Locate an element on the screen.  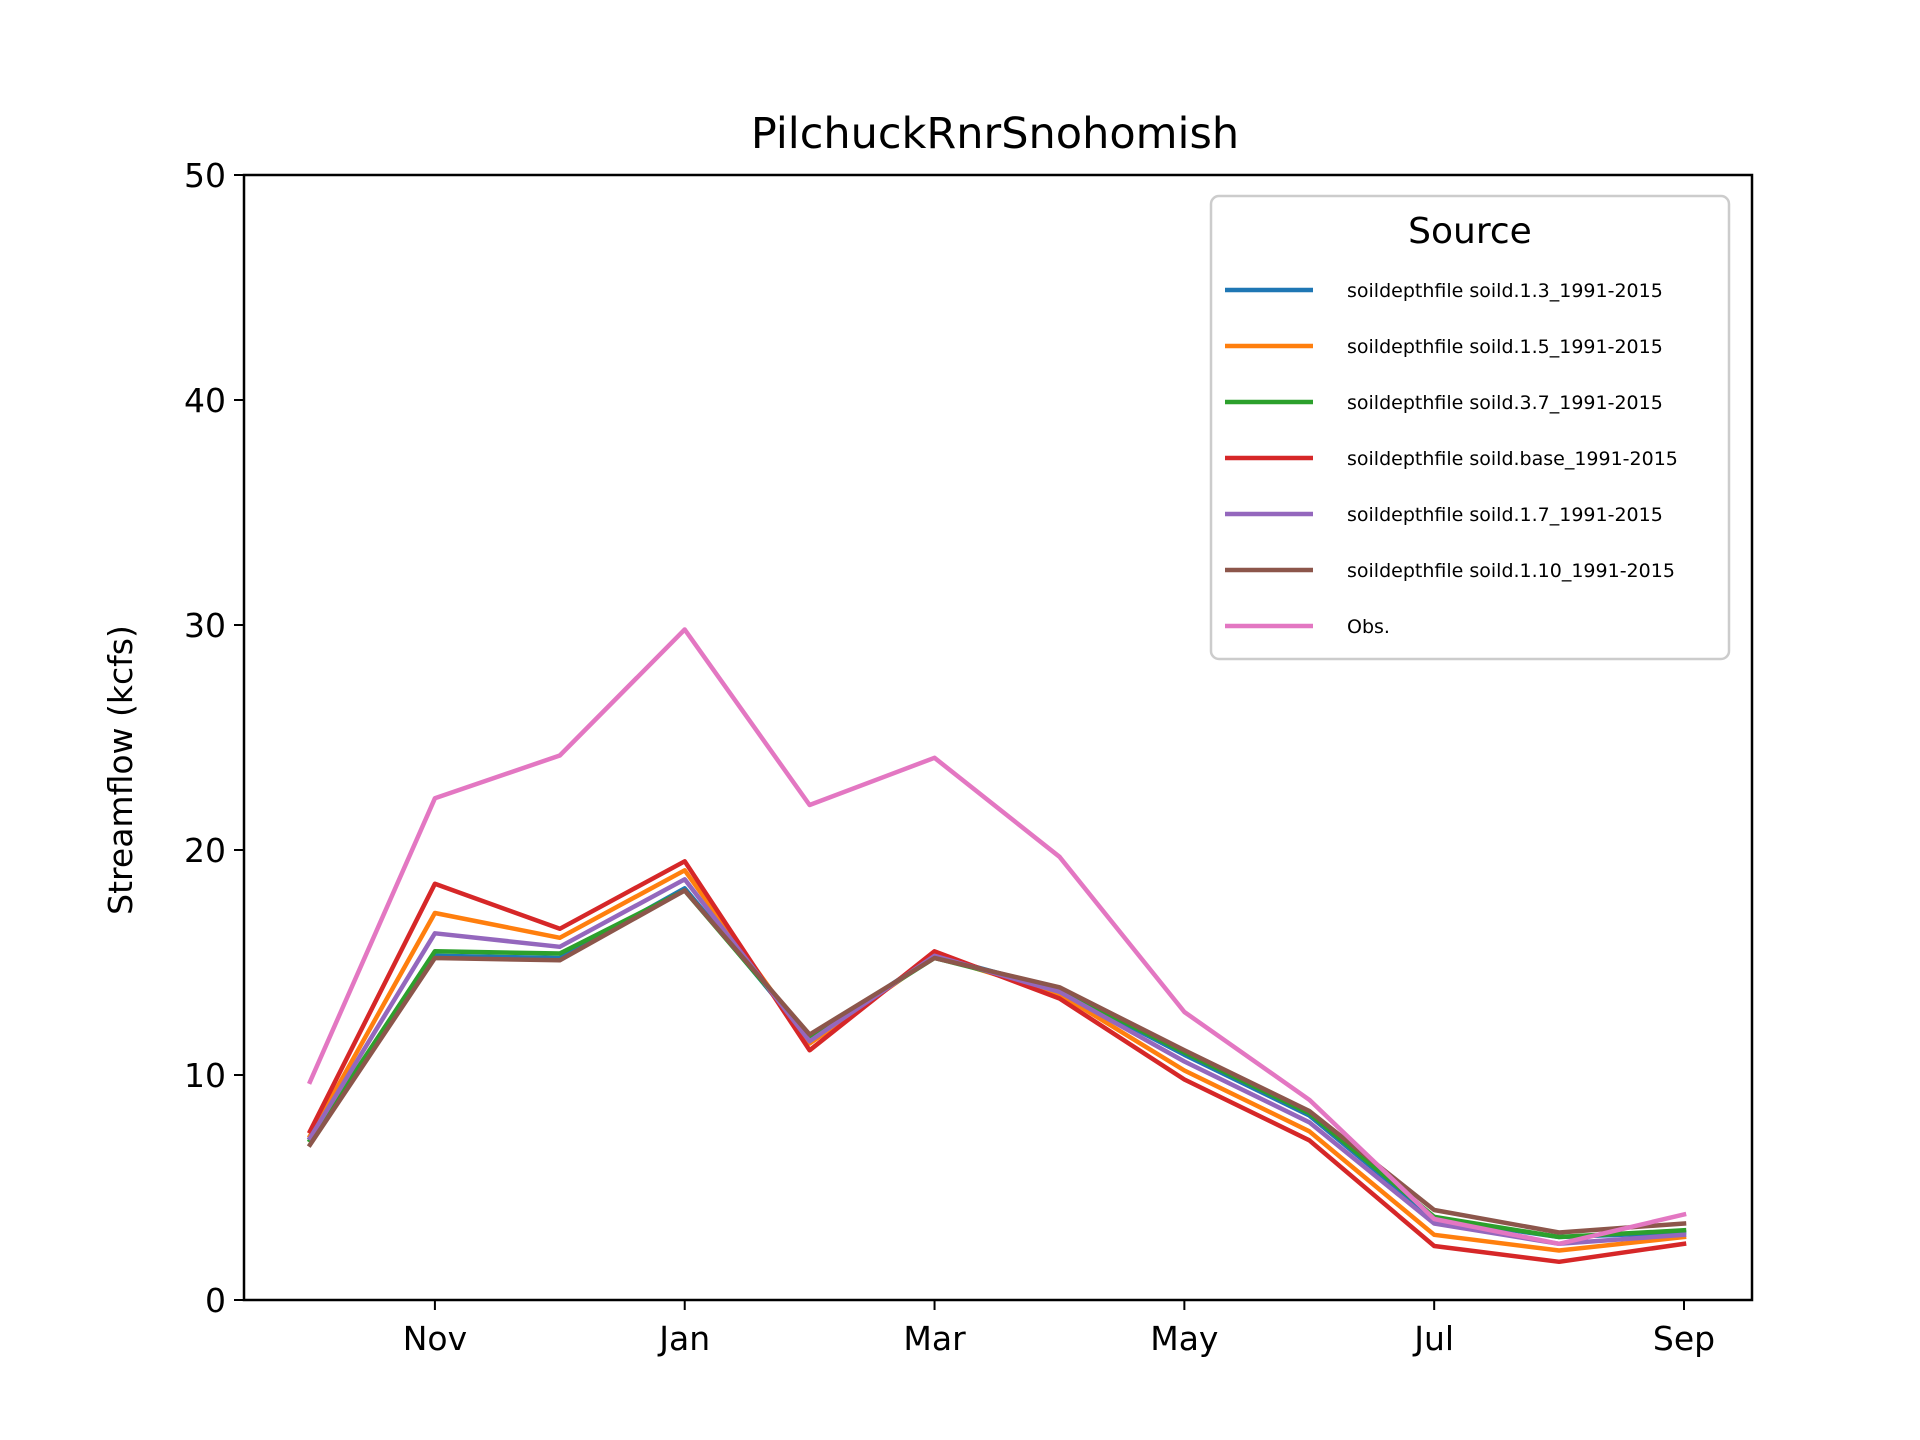
x-tick-label: Mar is located at coordinates (934, 1338).